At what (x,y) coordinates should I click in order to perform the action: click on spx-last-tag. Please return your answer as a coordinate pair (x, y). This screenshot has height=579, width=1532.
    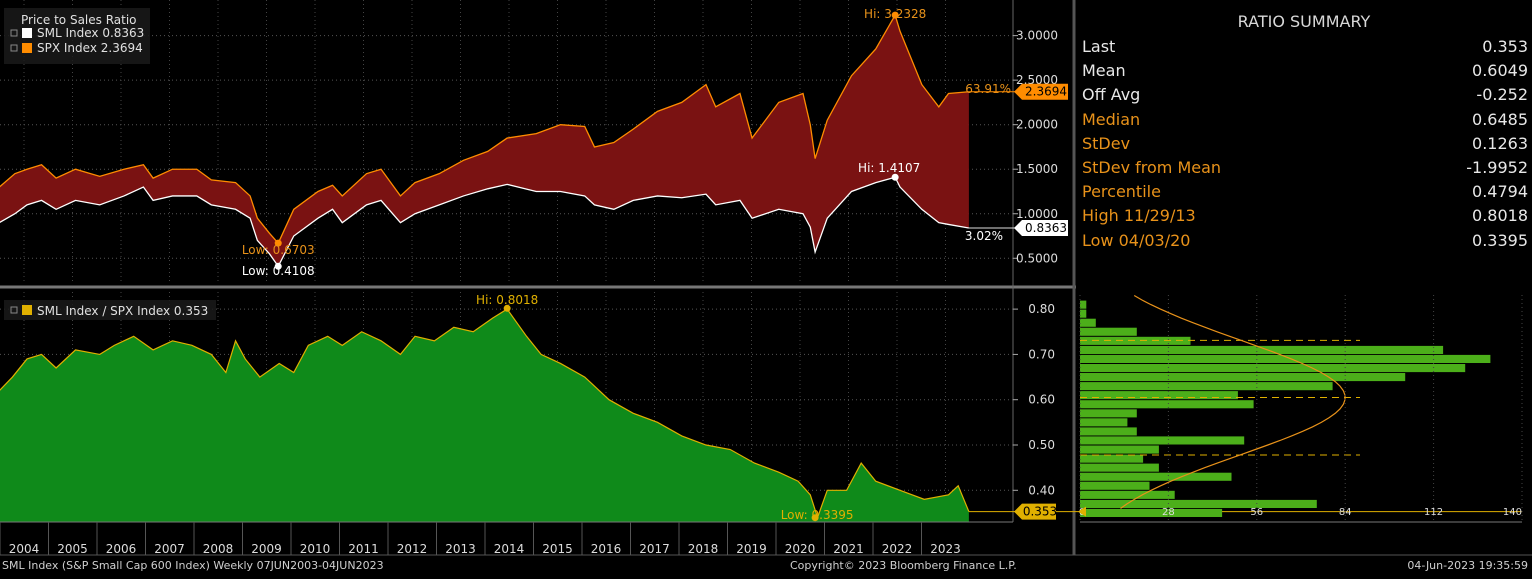
    Looking at the image, I should click on (1041, 91).